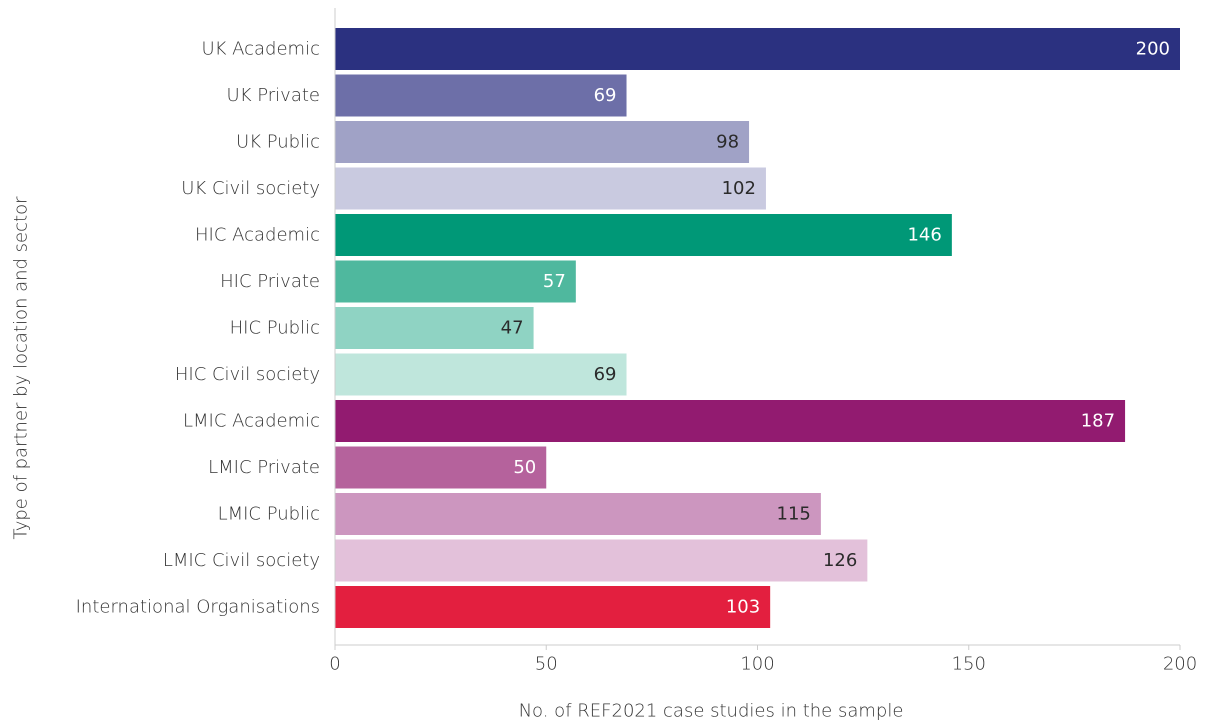 This screenshot has height=722, width=1208. What do you see at coordinates (260, 49) in the screenshot?
I see `category-label: UK Academic` at bounding box center [260, 49].